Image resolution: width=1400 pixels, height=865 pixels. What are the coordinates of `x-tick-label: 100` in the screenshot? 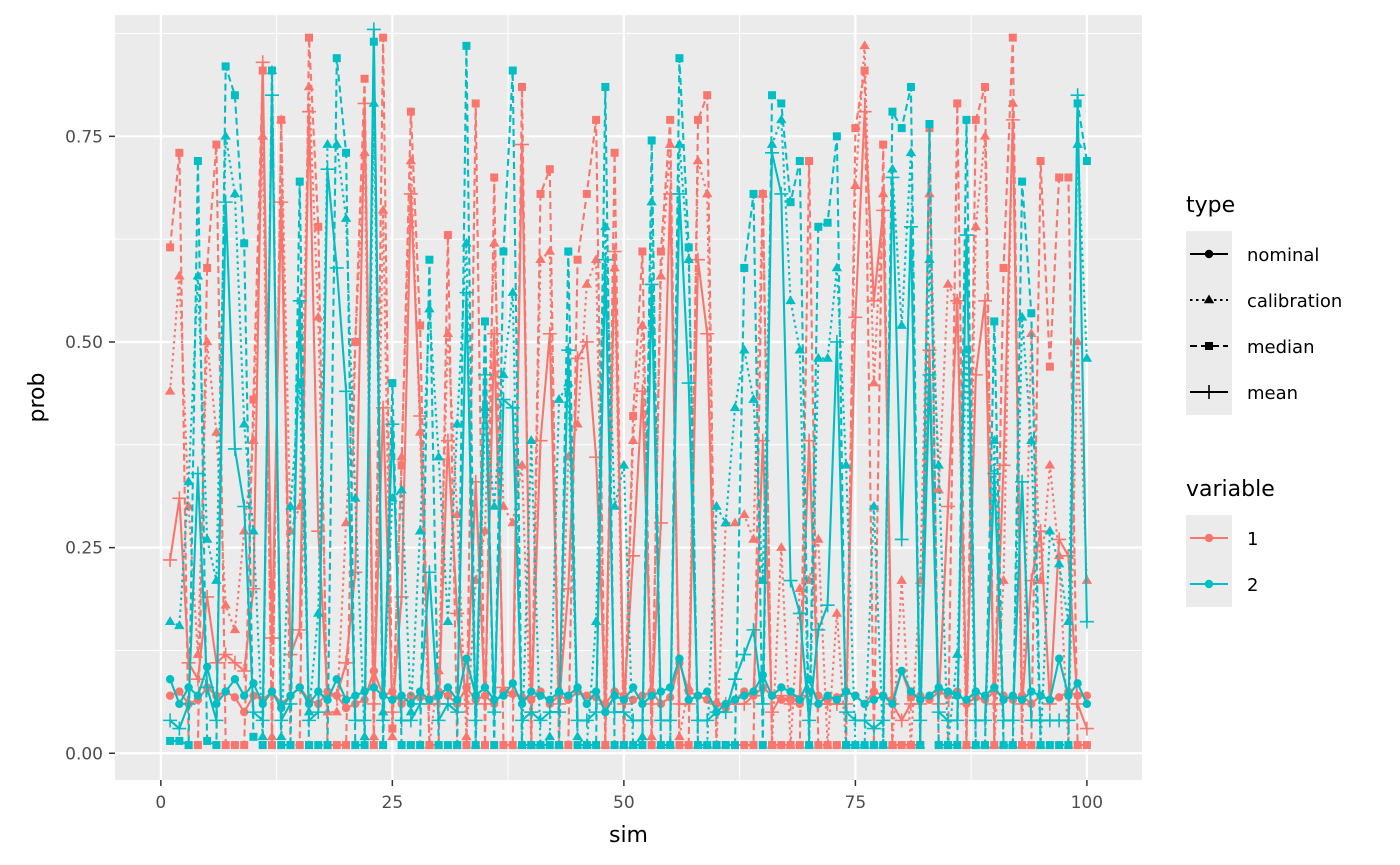 It's located at (1087, 803).